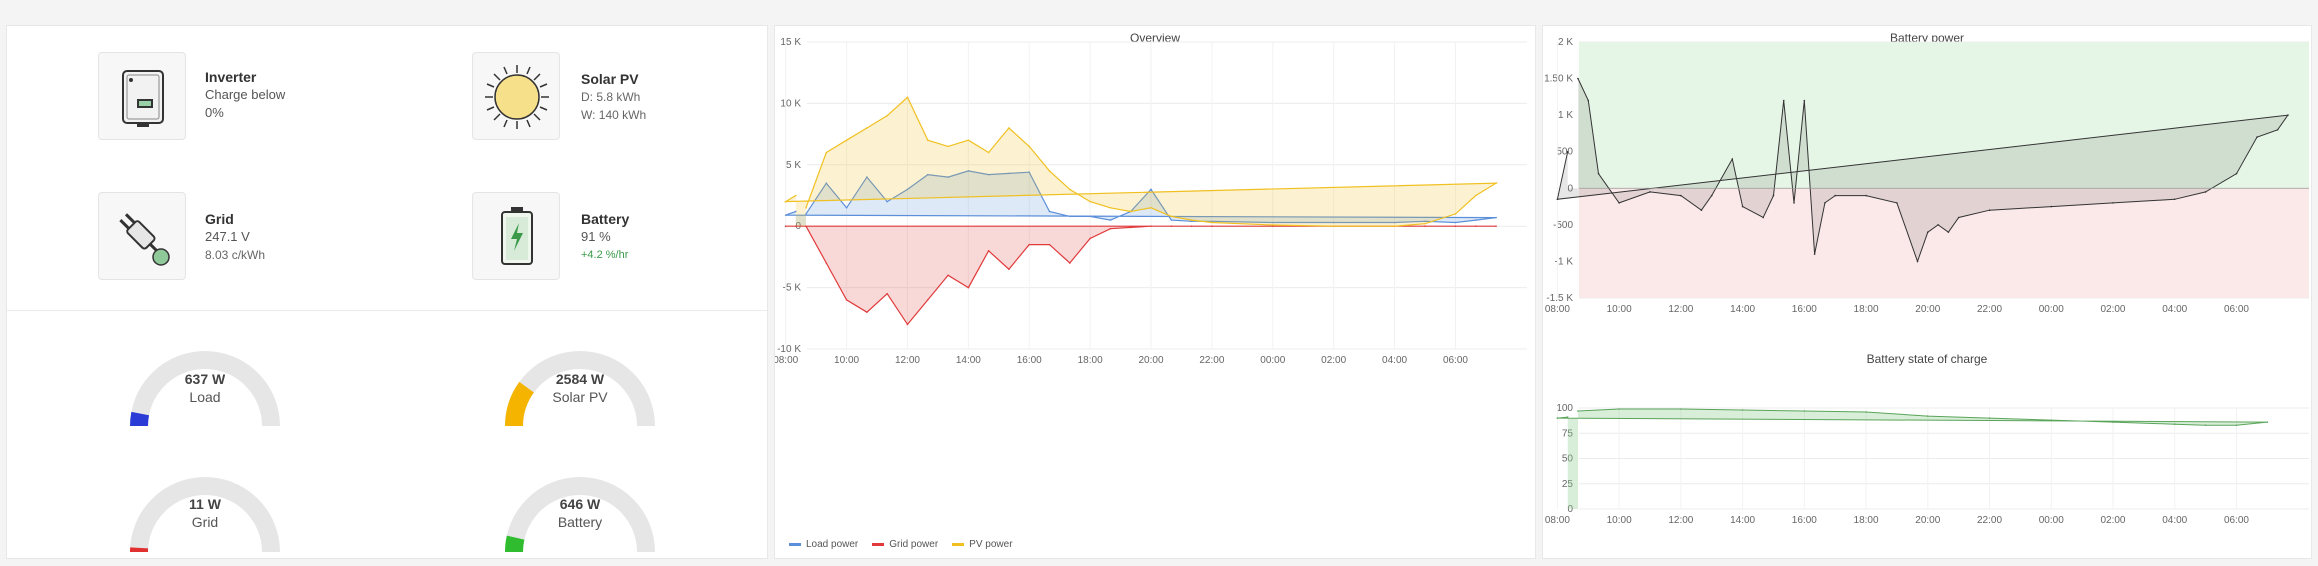 The image size is (2318, 566). What do you see at coordinates (905, 544) in the screenshot?
I see `legend-grid-power: Grid power` at bounding box center [905, 544].